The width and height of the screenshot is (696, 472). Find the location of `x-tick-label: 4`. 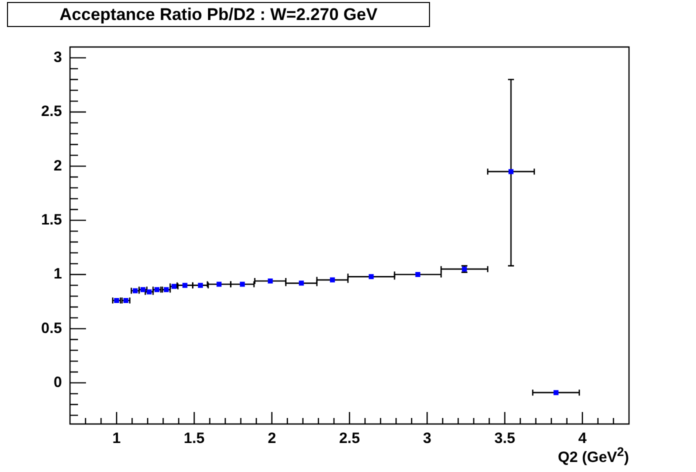

x-tick-label: 4 is located at coordinates (583, 439).